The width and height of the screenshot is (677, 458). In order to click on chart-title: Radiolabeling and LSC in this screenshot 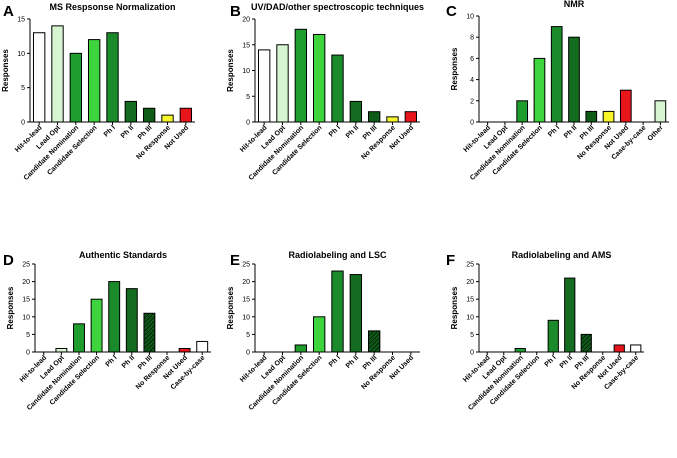, I will do `click(337, 255)`.